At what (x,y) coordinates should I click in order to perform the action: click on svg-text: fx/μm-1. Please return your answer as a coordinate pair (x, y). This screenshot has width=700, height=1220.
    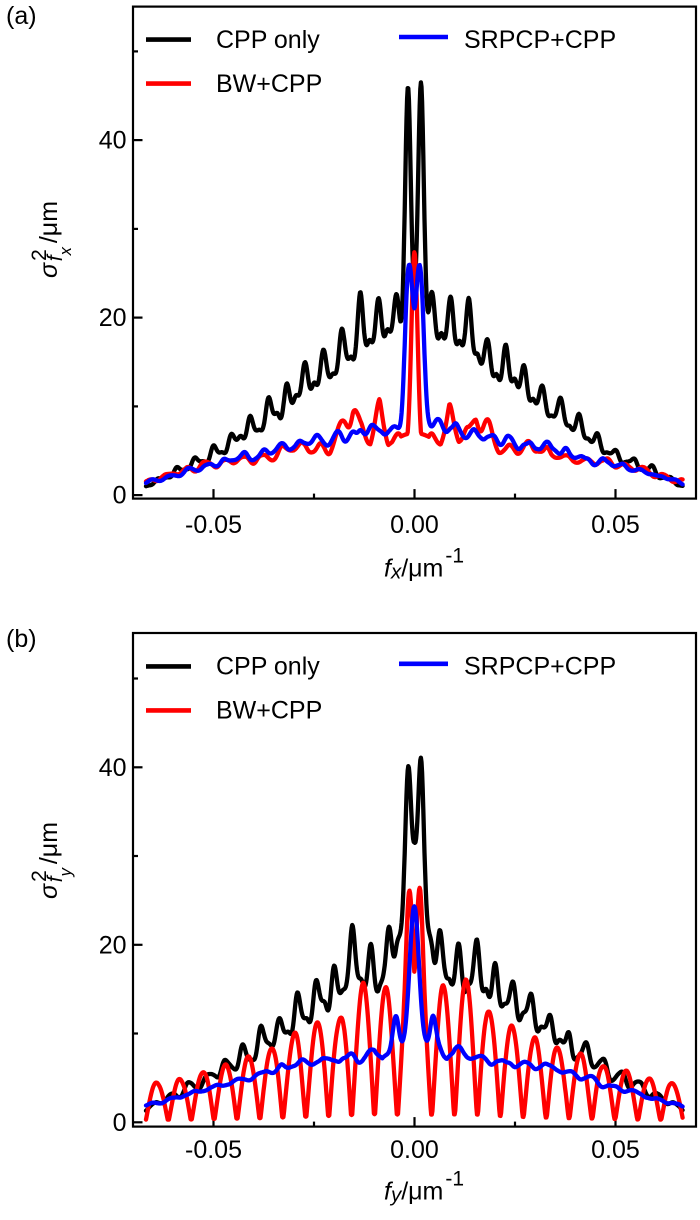
    Looking at the image, I should click on (424, 564).